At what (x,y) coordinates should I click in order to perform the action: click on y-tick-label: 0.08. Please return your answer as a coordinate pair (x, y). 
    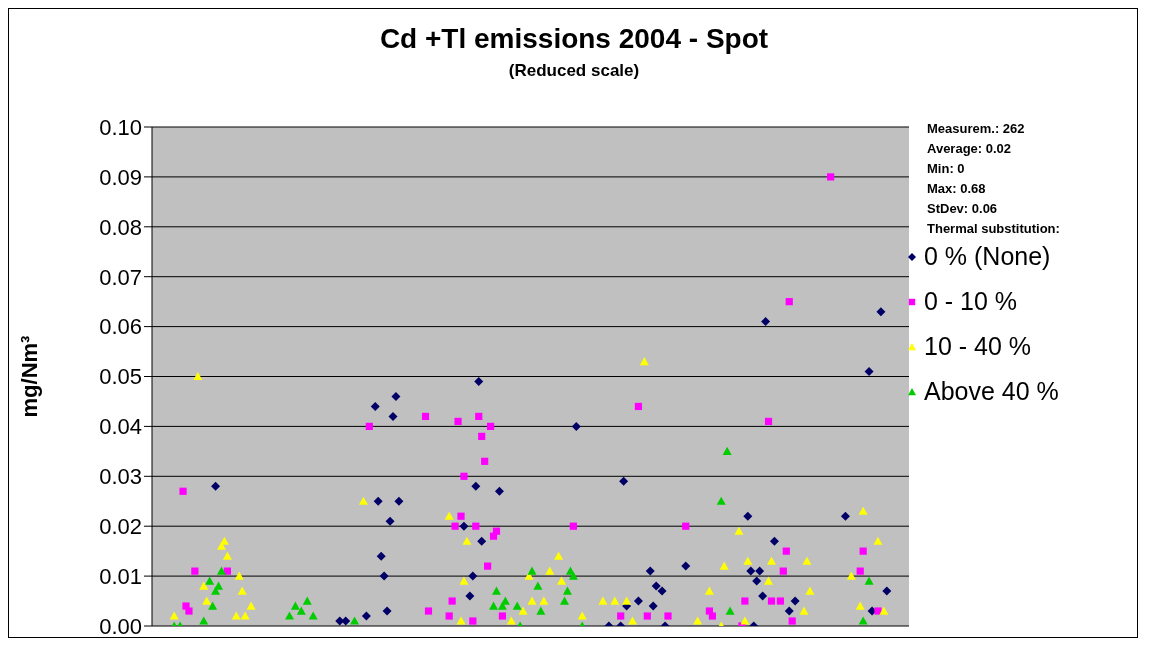
    Looking at the image, I should click on (120, 227).